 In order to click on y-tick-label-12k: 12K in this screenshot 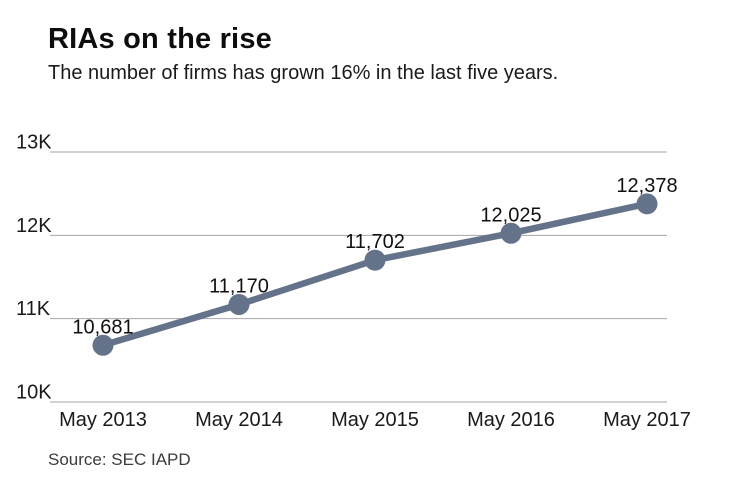, I will do `click(34, 226)`.